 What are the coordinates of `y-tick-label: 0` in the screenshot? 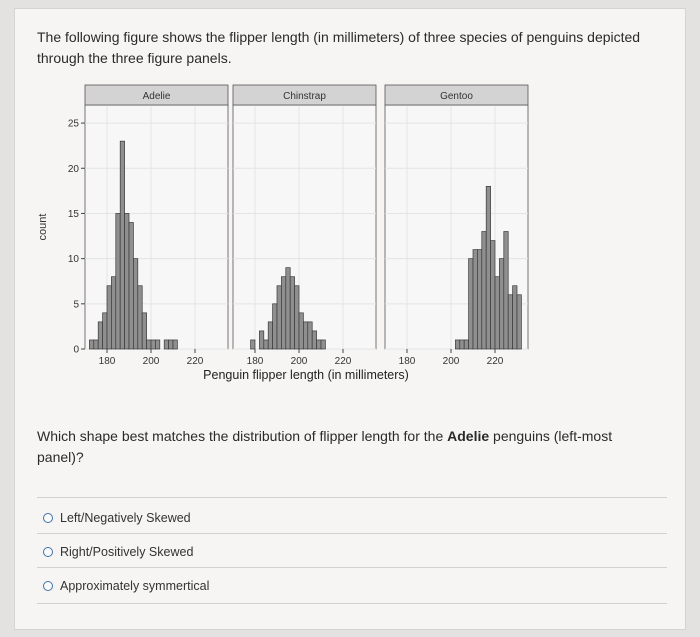 It's located at (76, 350).